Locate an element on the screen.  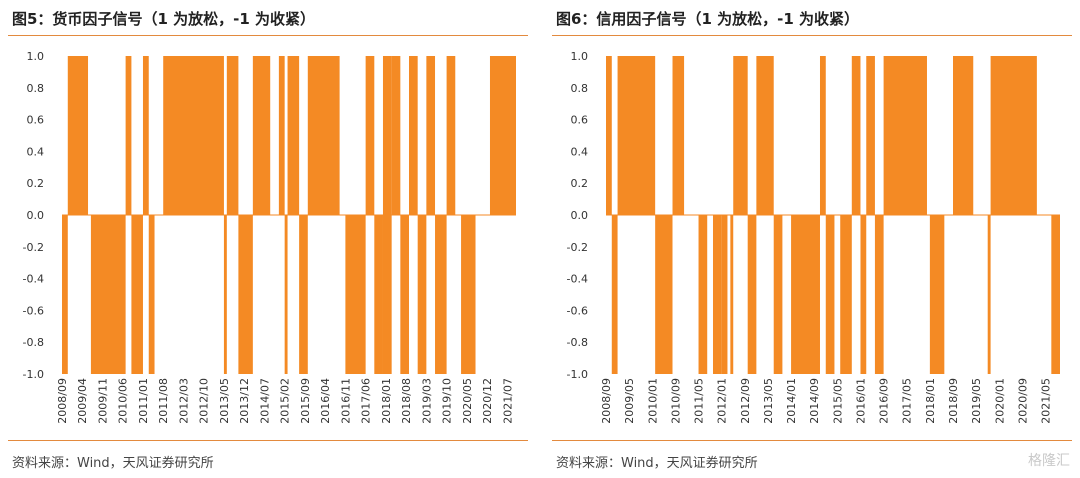
x-tick-label: 2019/10 is located at coordinates (447, 401).